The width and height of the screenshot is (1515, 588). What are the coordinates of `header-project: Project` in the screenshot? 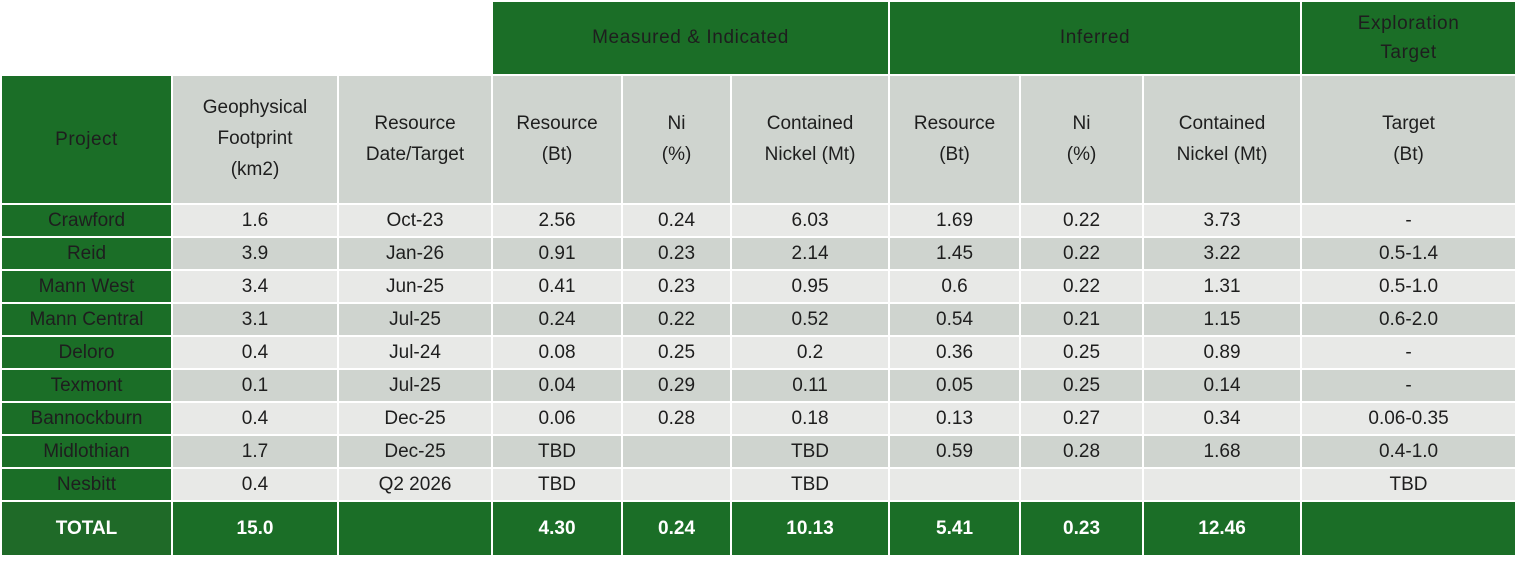 It's located at (86, 139).